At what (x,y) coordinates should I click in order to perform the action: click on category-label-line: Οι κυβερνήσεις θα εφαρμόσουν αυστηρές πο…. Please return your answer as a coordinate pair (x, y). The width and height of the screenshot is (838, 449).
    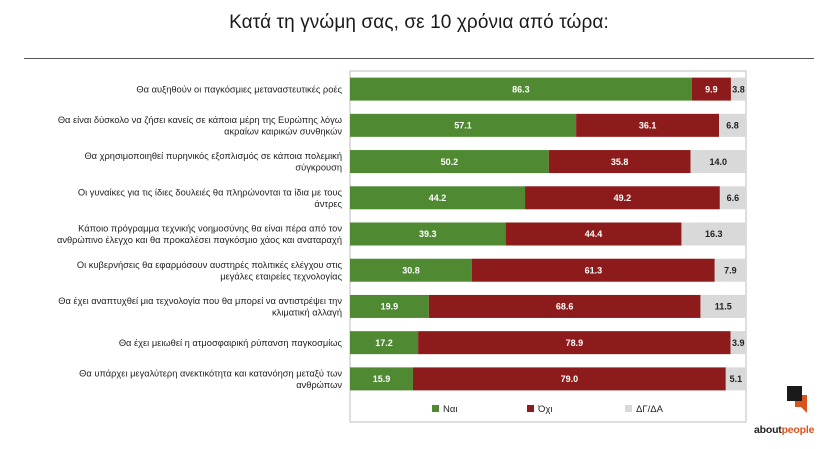
    Looking at the image, I should click on (210, 265).